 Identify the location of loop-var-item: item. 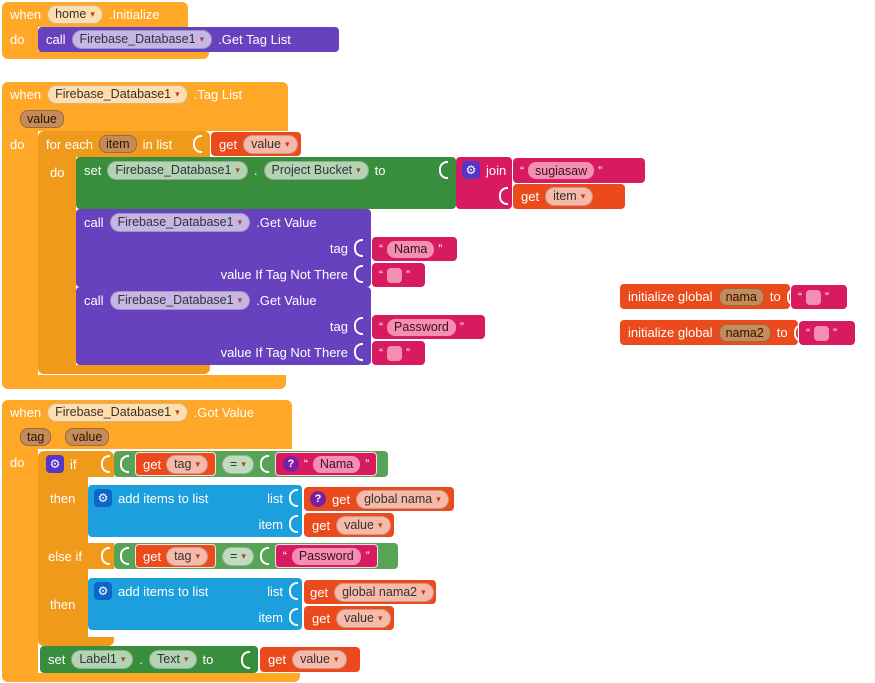
(117, 144).